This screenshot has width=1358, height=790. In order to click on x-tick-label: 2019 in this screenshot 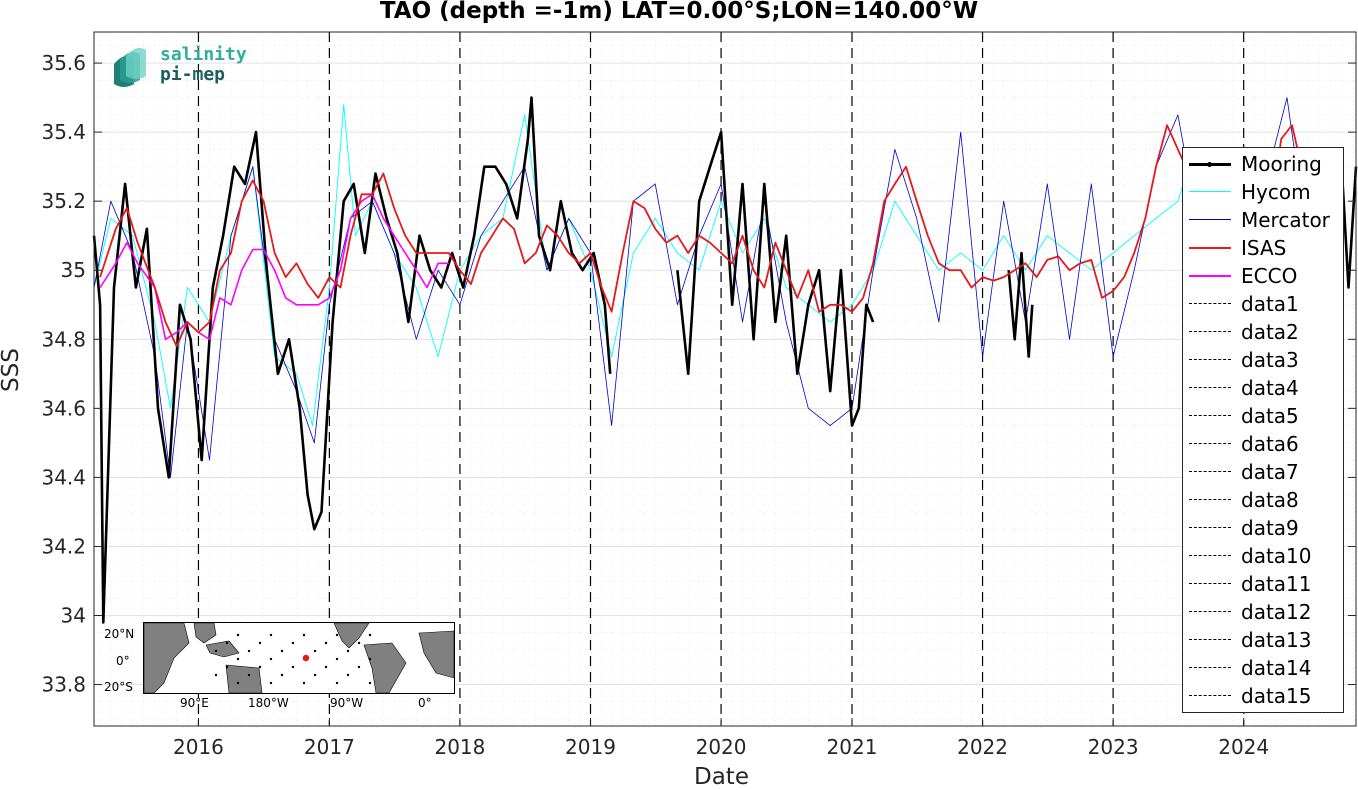, I will do `click(590, 747)`.